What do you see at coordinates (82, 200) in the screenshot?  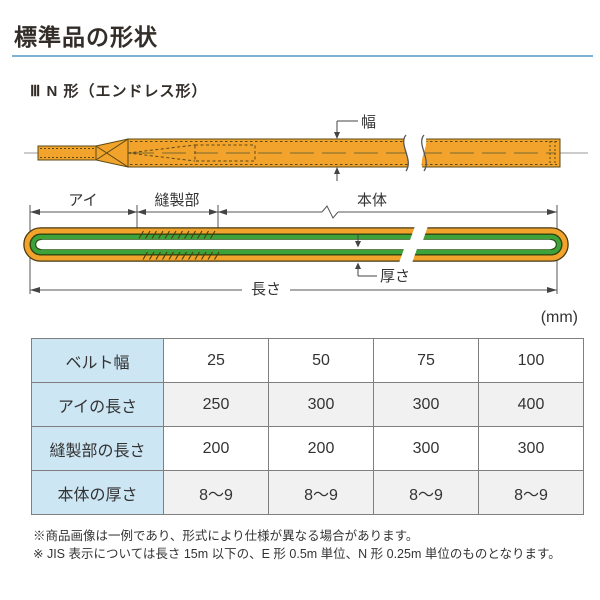 I see `eye-label: アイ` at bounding box center [82, 200].